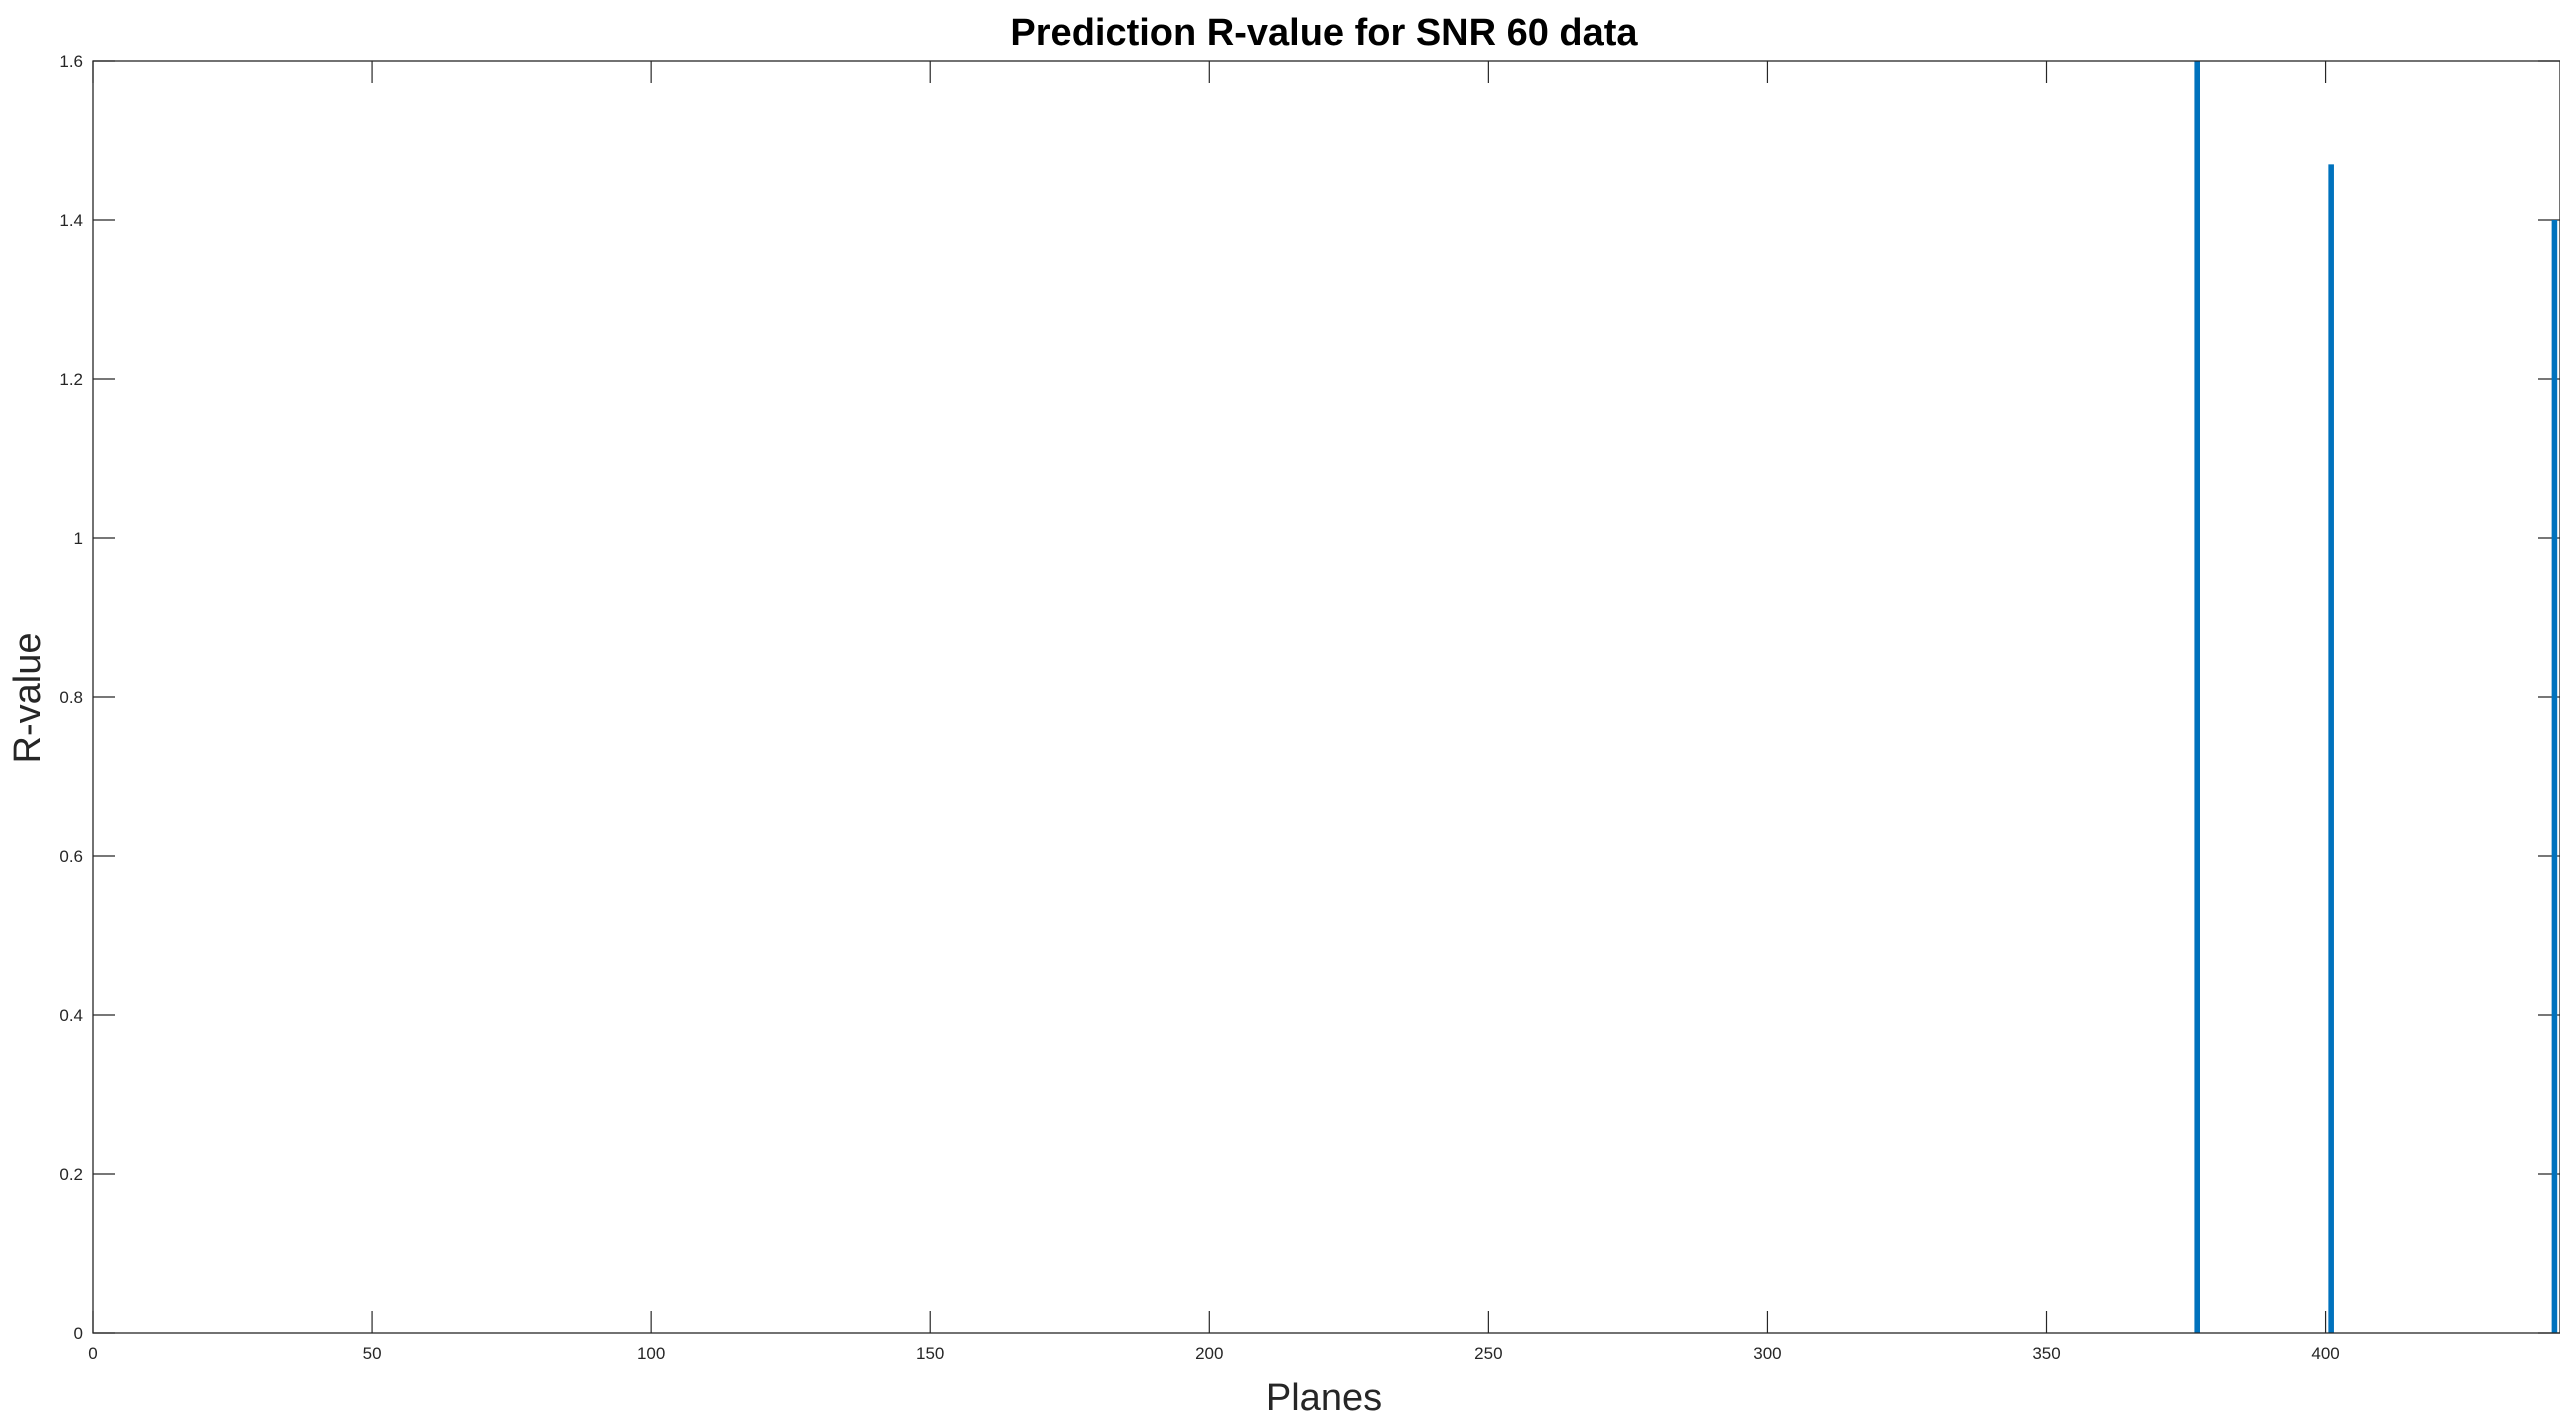  Describe the element at coordinates (71, 856) in the screenshot. I see `y-tick-label: 0.6` at that location.